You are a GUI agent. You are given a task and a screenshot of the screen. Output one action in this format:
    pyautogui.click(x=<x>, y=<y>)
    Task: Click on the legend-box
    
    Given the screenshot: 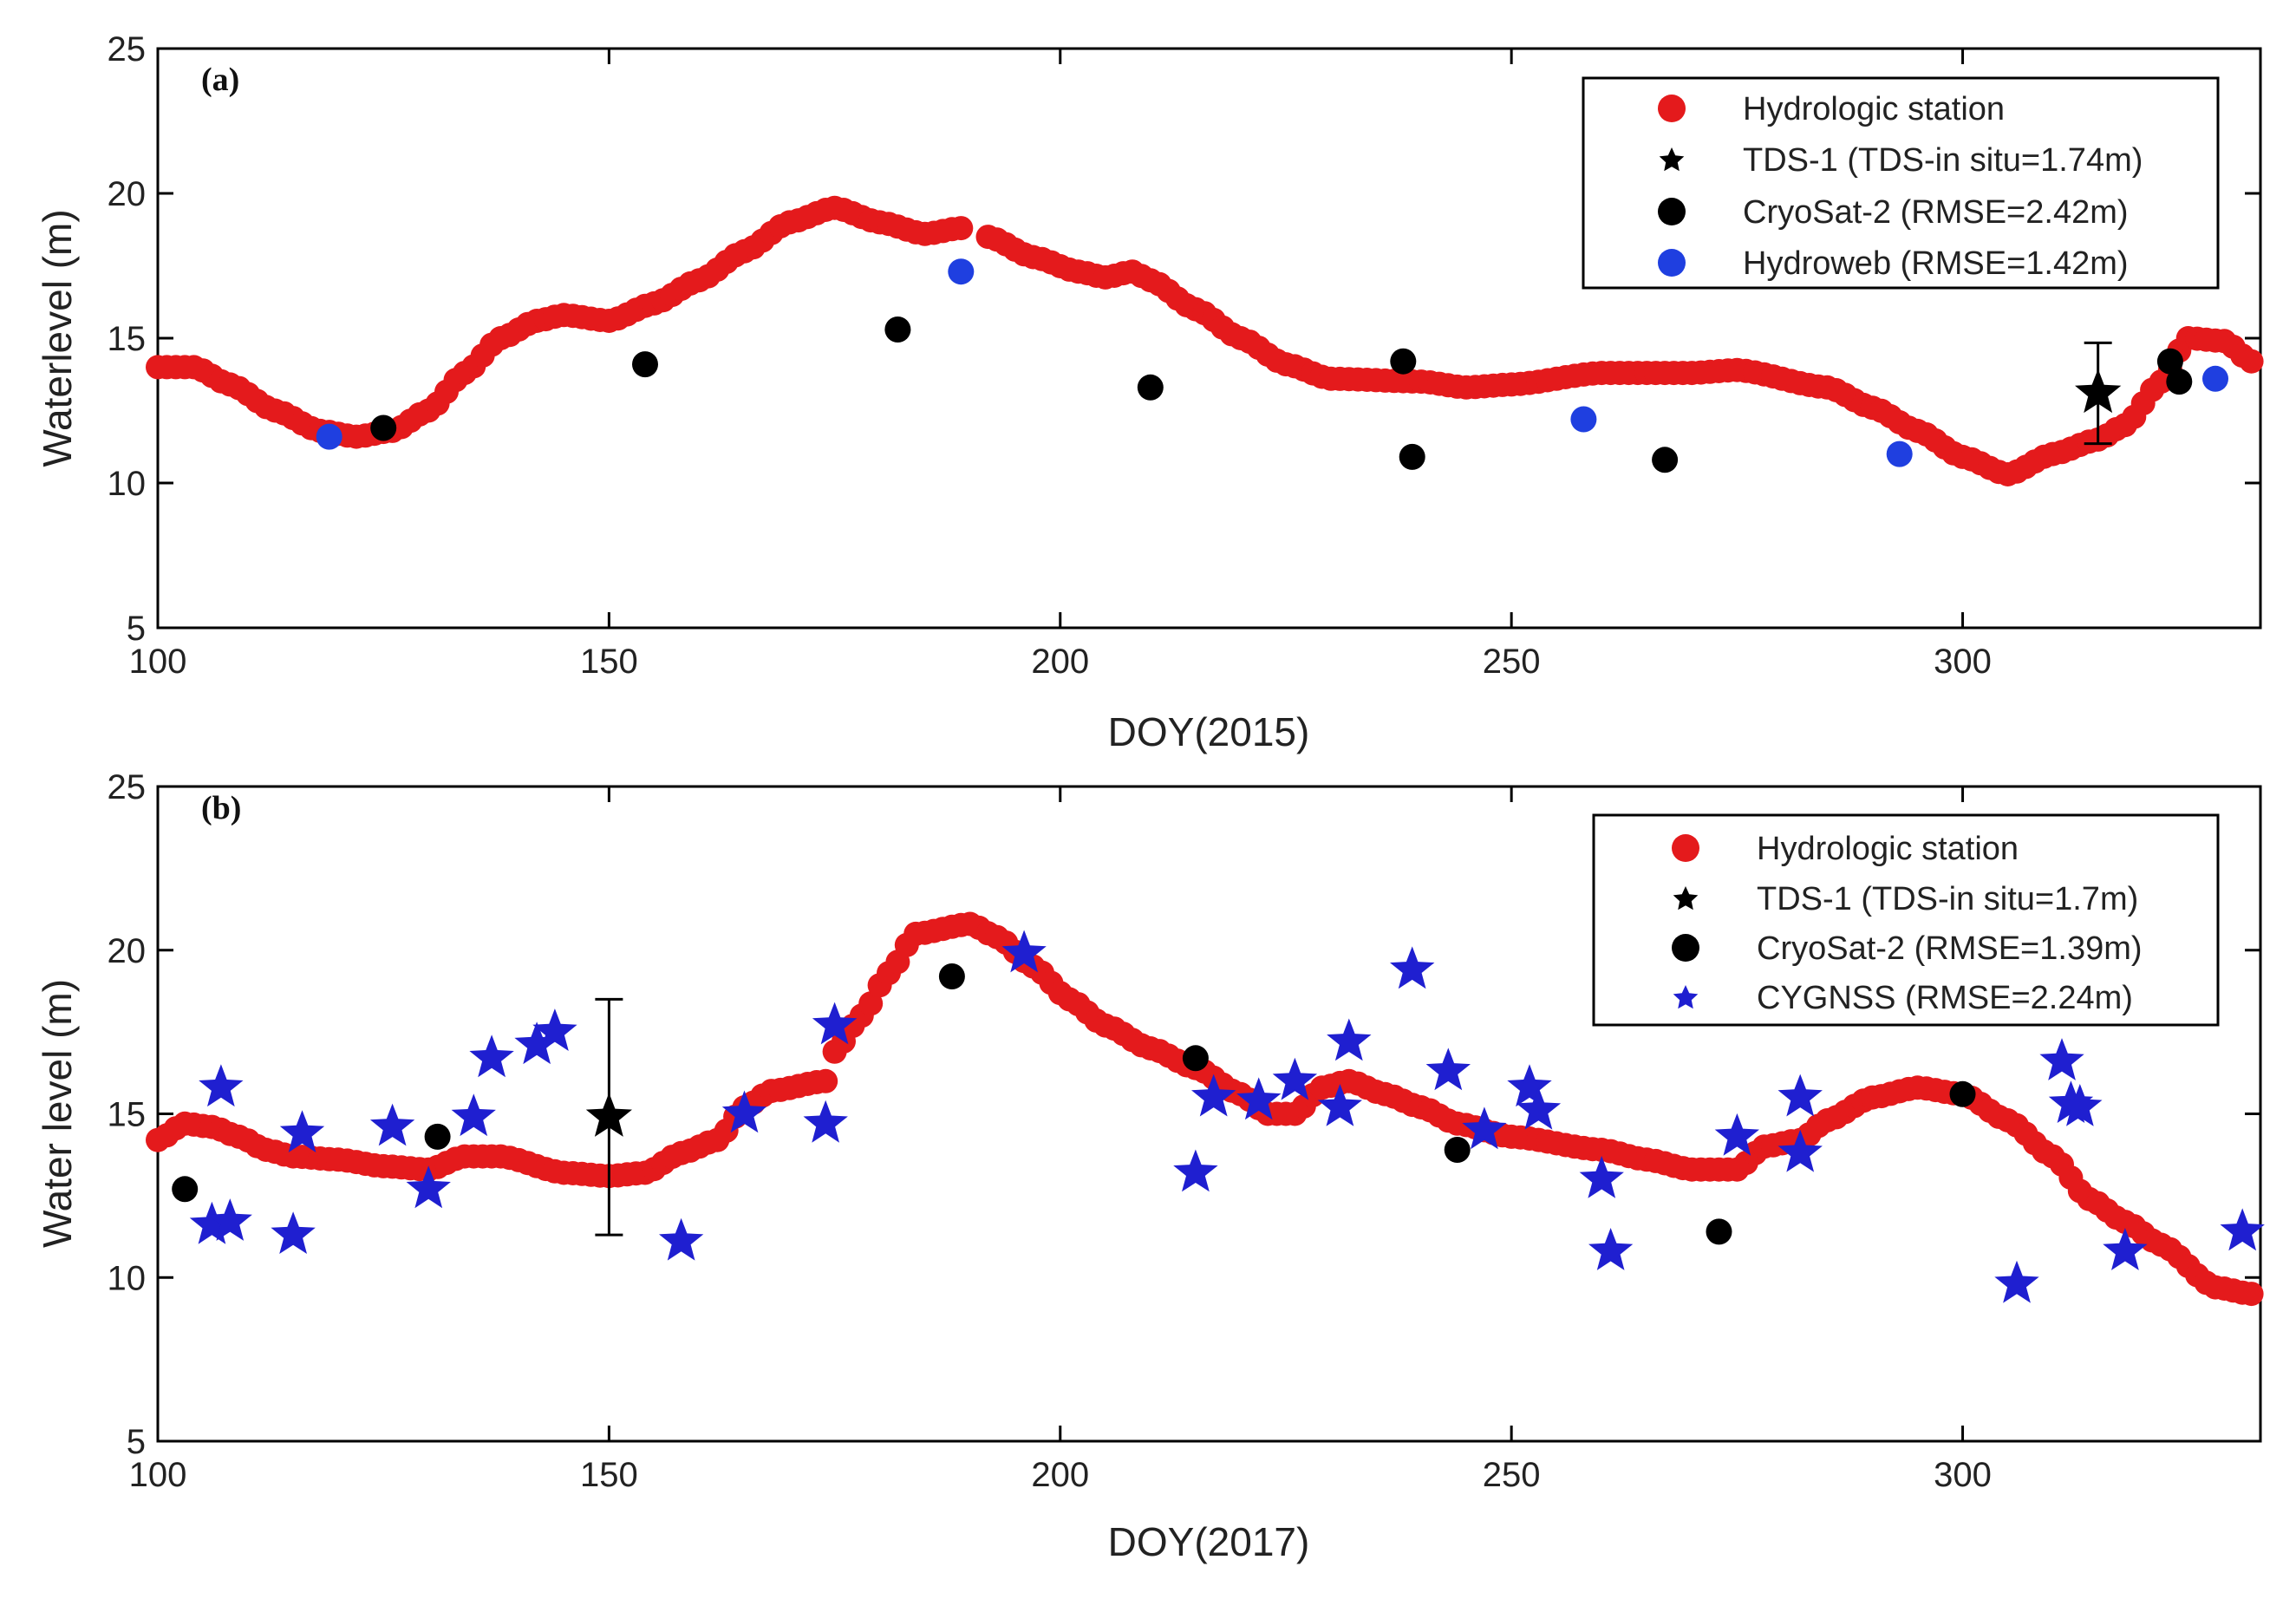 What is the action you would take?
    pyautogui.click(x=1901, y=183)
    